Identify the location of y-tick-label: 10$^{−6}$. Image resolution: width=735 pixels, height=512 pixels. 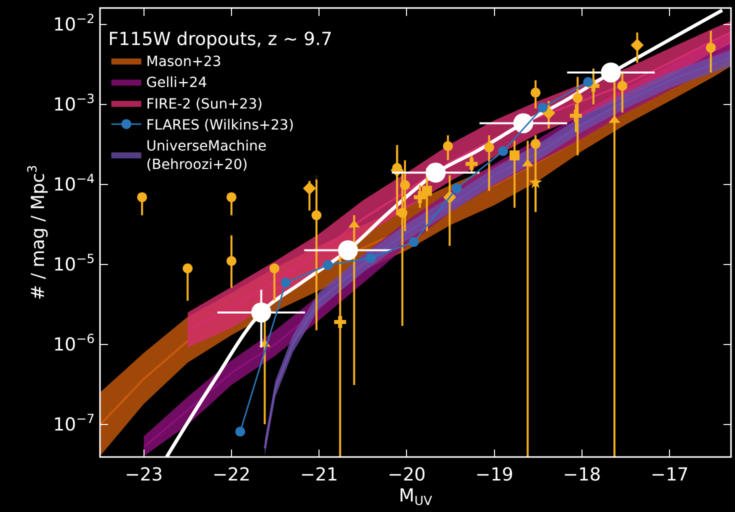
(74, 343).